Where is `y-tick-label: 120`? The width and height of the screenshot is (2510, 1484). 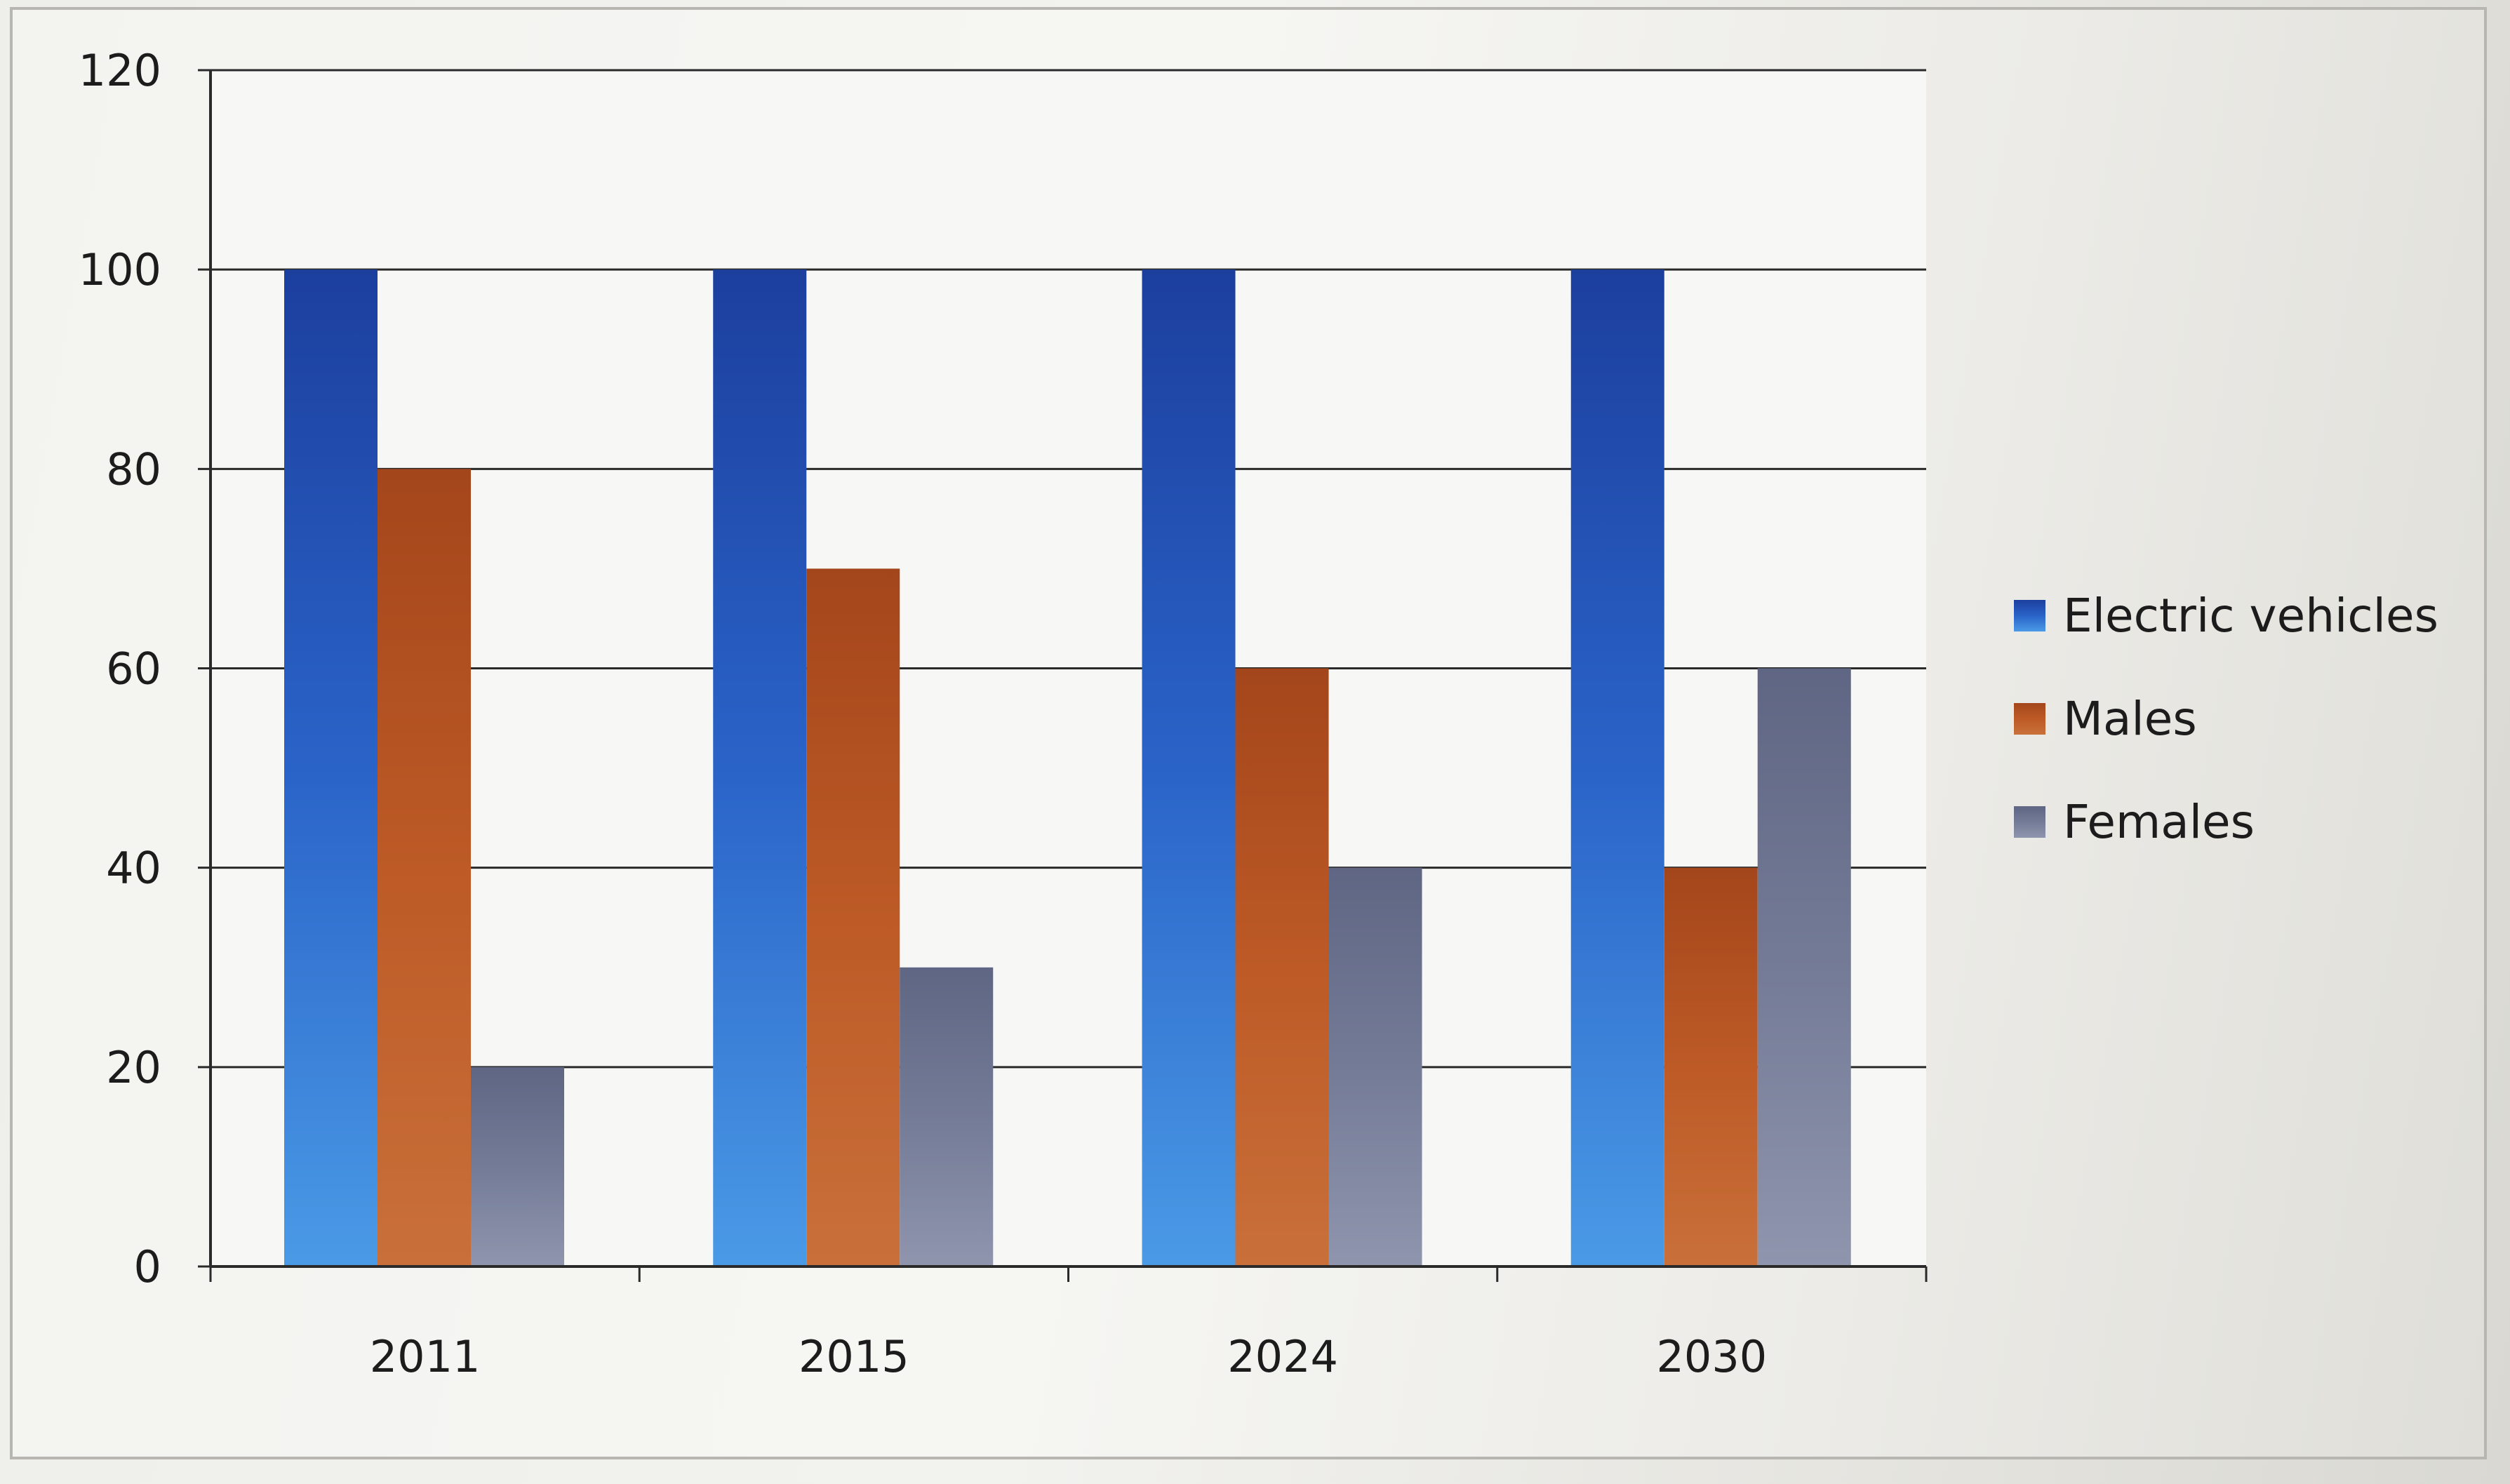
y-tick-label: 120 is located at coordinates (120, 70).